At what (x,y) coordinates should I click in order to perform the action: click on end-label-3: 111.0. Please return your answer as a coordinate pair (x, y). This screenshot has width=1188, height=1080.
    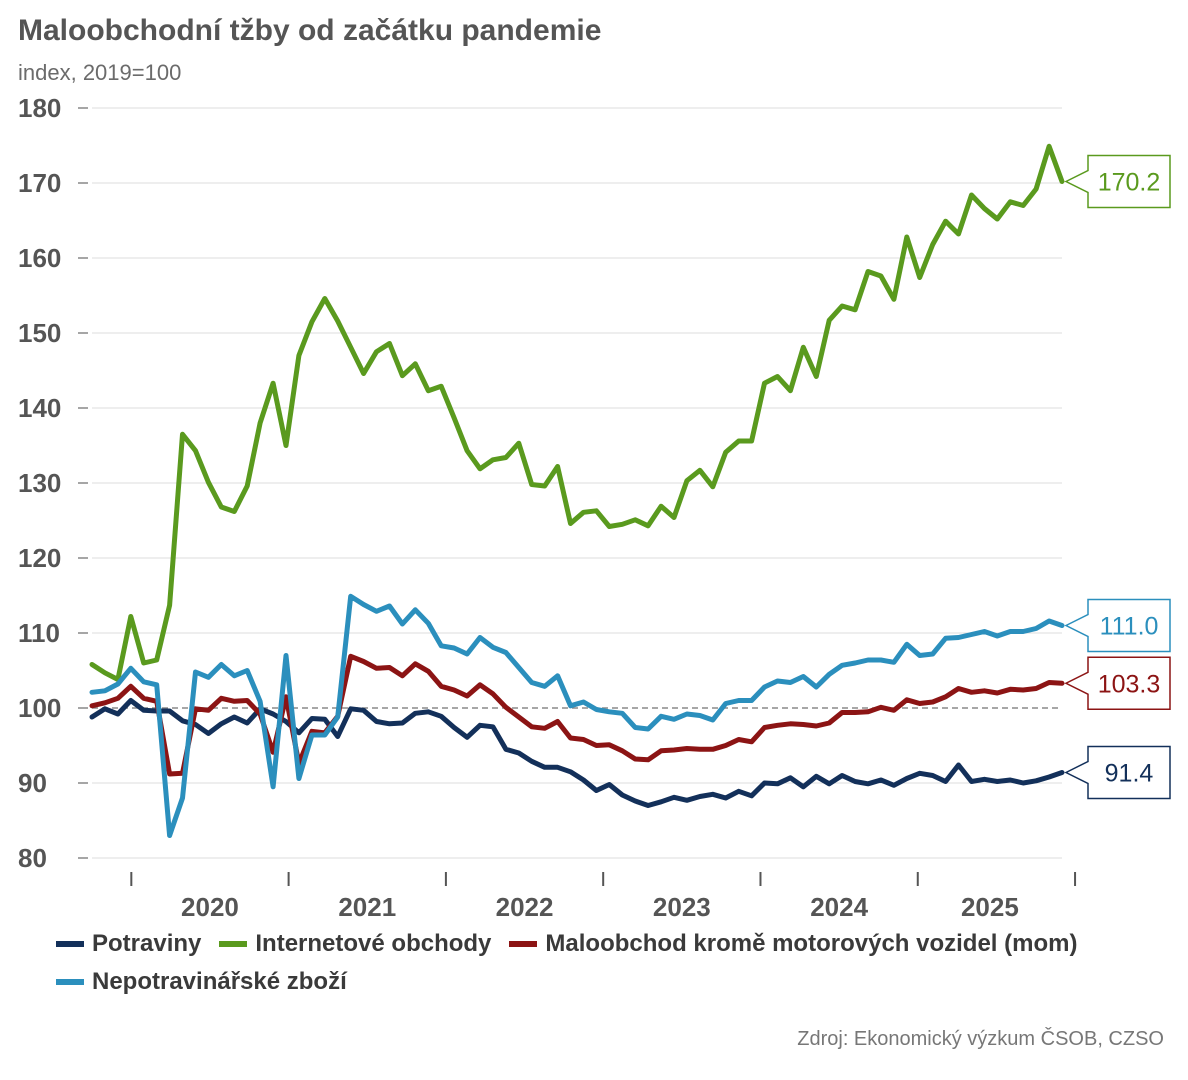
    Looking at the image, I should click on (1129, 627).